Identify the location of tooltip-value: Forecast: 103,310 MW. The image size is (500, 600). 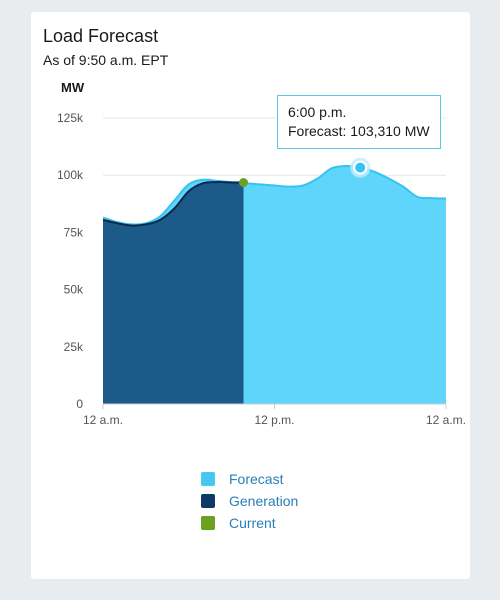
(359, 131).